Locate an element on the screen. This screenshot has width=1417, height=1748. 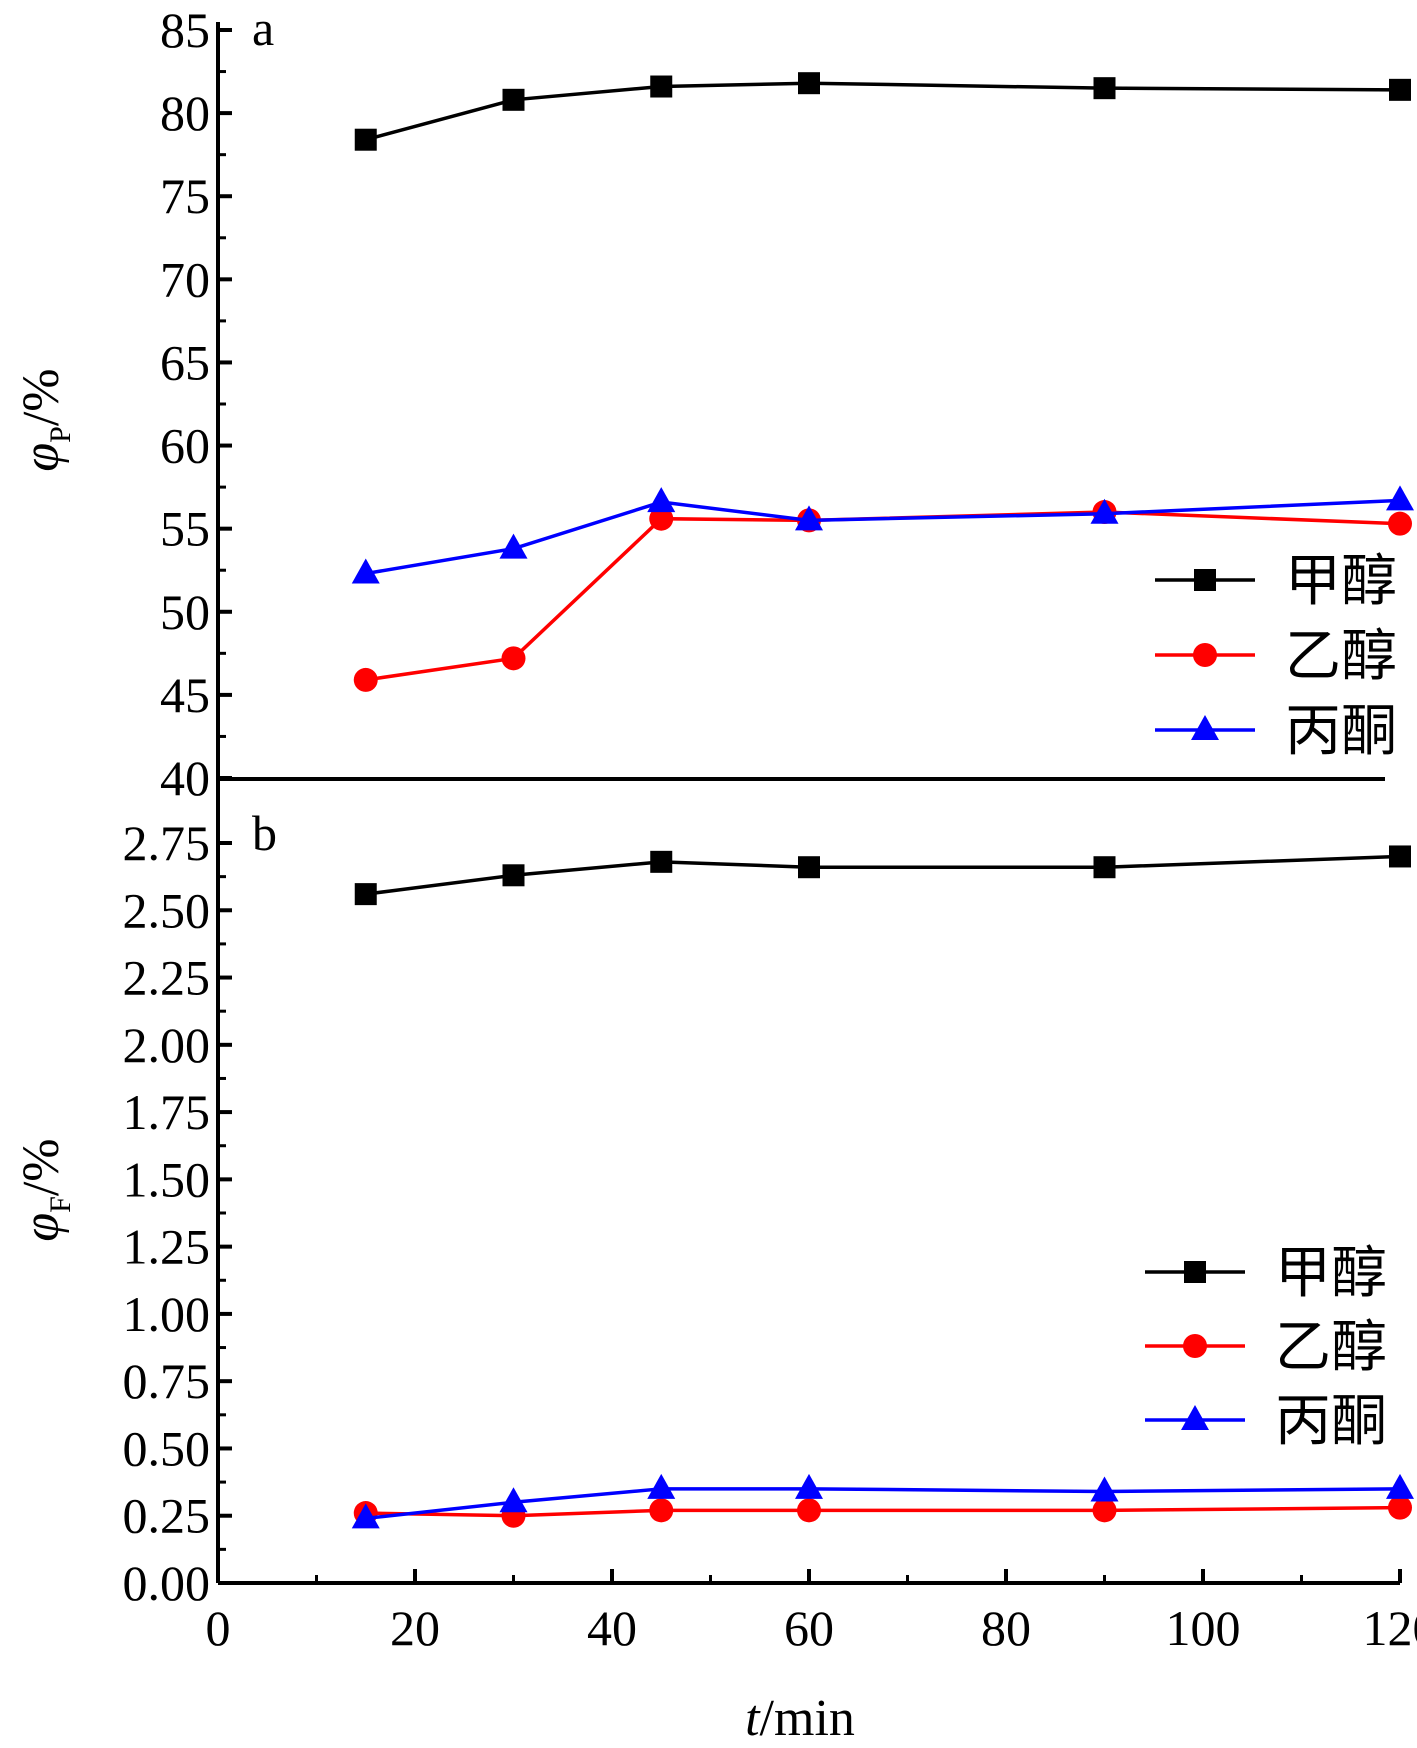
y-tick-label: 65 is located at coordinates (185, 362).